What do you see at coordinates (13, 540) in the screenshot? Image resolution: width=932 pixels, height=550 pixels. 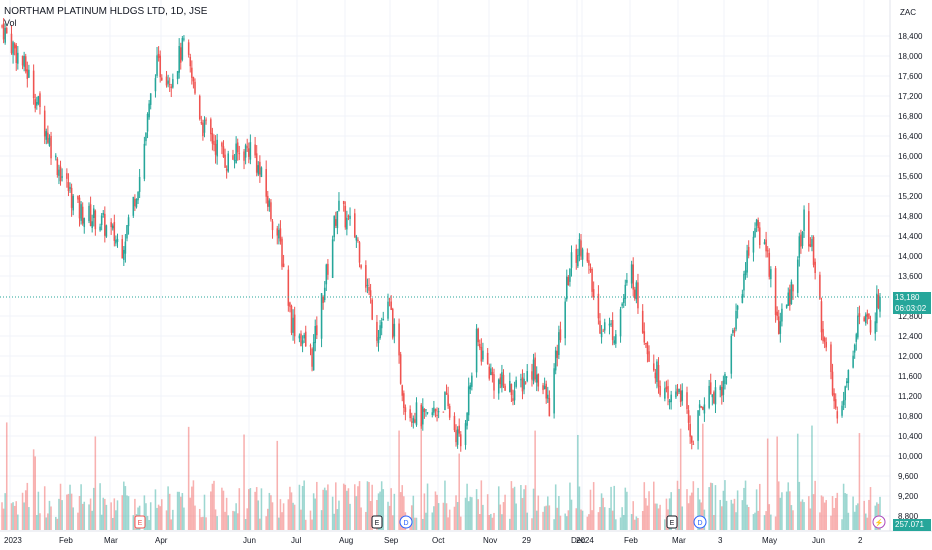 I see `time-tick-label: 2023` at bounding box center [13, 540].